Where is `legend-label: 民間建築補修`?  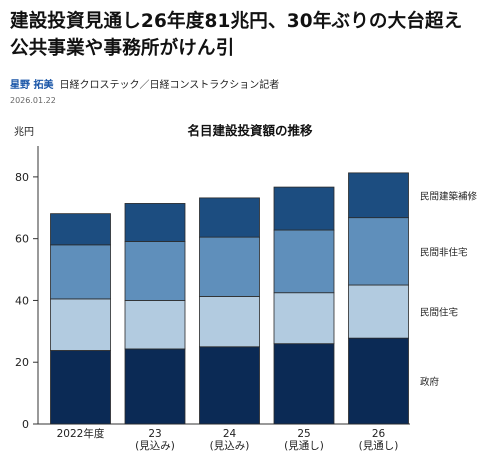
legend-label: 民間建築補修 is located at coordinates (449, 196).